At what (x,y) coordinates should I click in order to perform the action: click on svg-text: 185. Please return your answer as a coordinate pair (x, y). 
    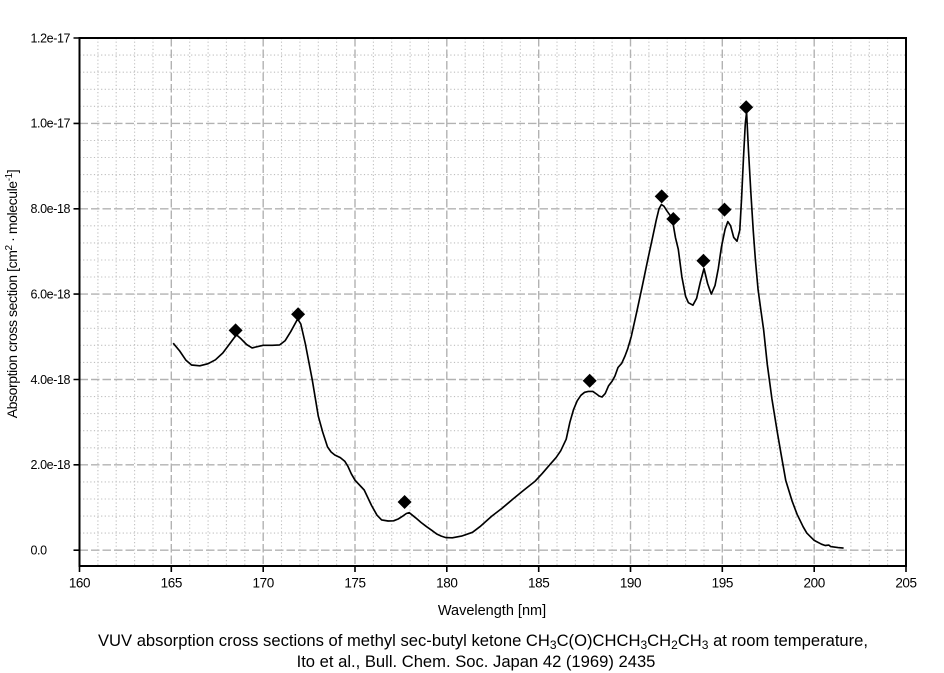
    Looking at the image, I should click on (538, 583).